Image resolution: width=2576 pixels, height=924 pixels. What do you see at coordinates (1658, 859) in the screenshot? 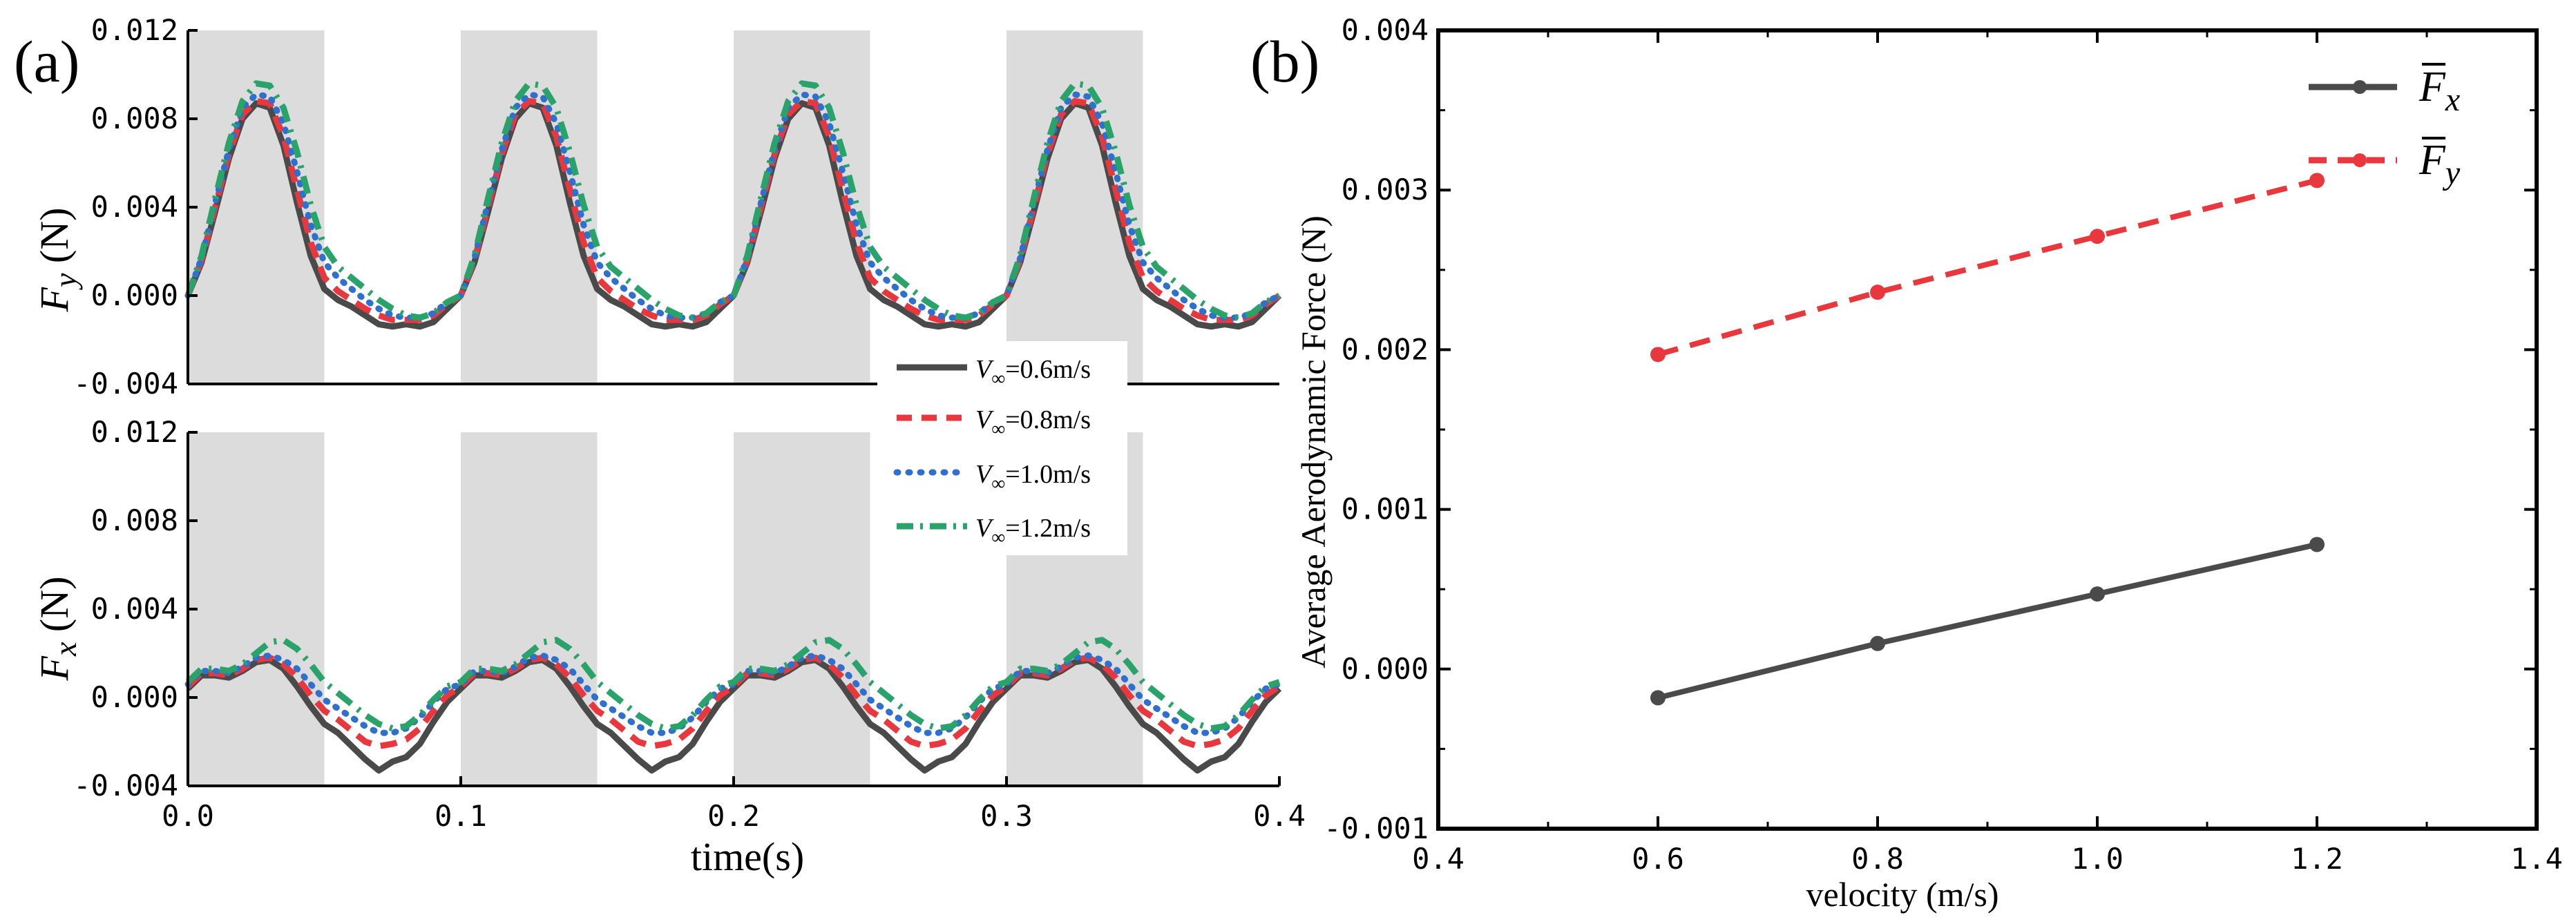
I see `b-x-tick-label-2: 0.6` at bounding box center [1658, 859].